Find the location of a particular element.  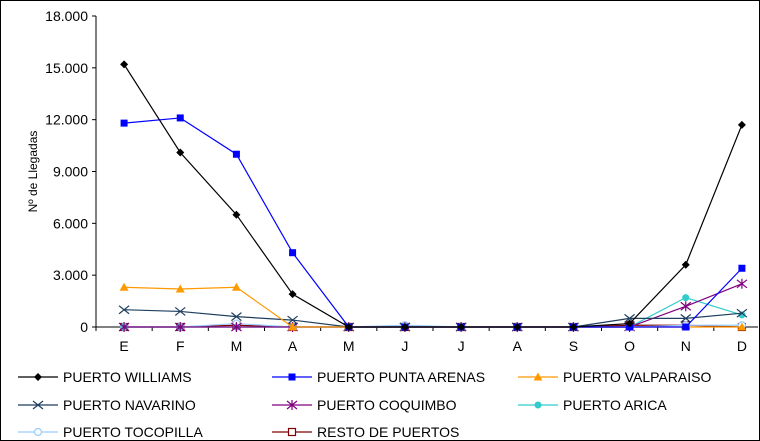

legend-item-puerto-punta-arenas: PUERTO PUNTA ARENAS is located at coordinates (378, 377).